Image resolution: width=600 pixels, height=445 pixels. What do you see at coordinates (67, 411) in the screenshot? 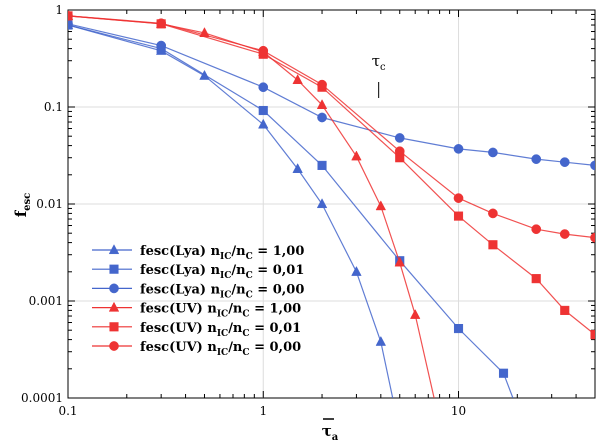
I see `x-tick-label: 0.1` at bounding box center [67, 411].